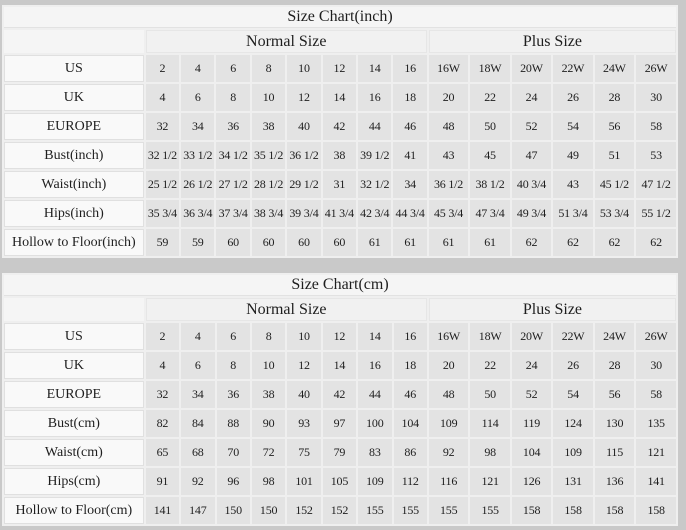 The width and height of the screenshot is (686, 530). Describe the element at coordinates (531, 481) in the screenshot. I see `size-cell: 126` at that location.